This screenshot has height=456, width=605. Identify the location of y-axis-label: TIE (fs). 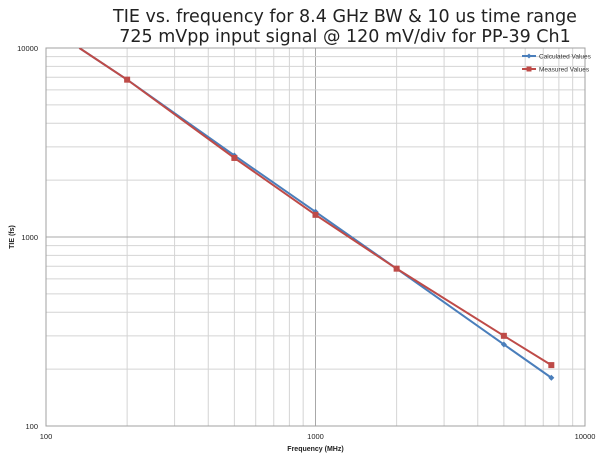
(12, 237).